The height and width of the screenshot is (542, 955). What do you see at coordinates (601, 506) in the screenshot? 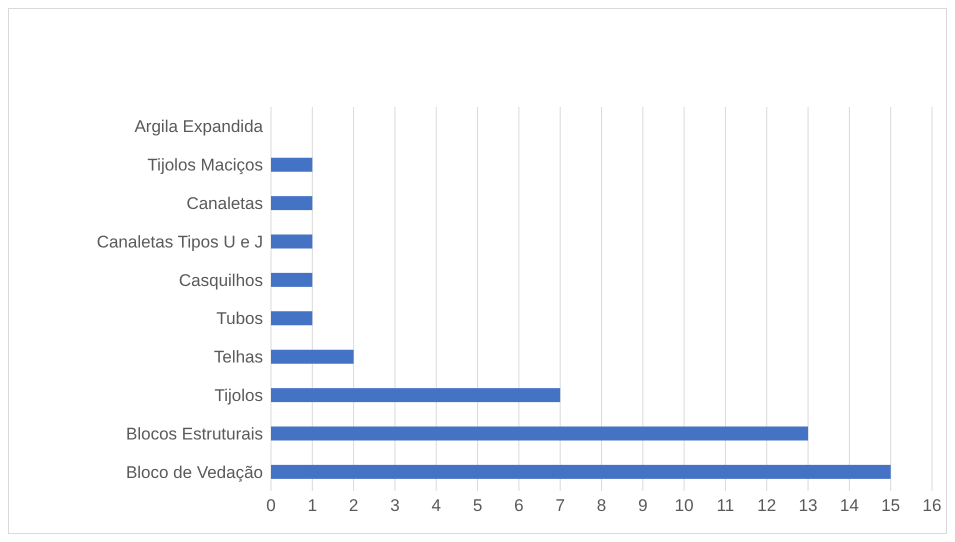
I see `x-tick-label: 8` at bounding box center [601, 506].